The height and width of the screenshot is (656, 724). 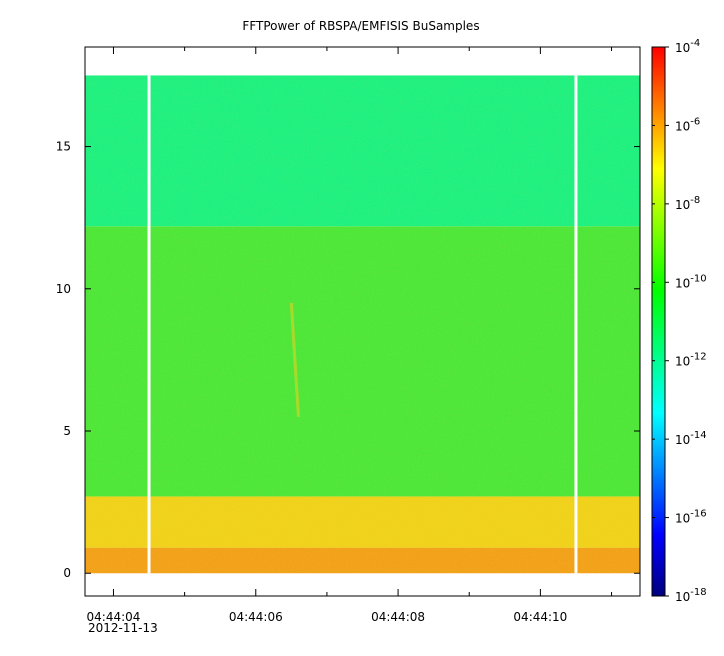 I want to click on colorbar-tick-label: 10⁻¹², so click(x=691, y=360).